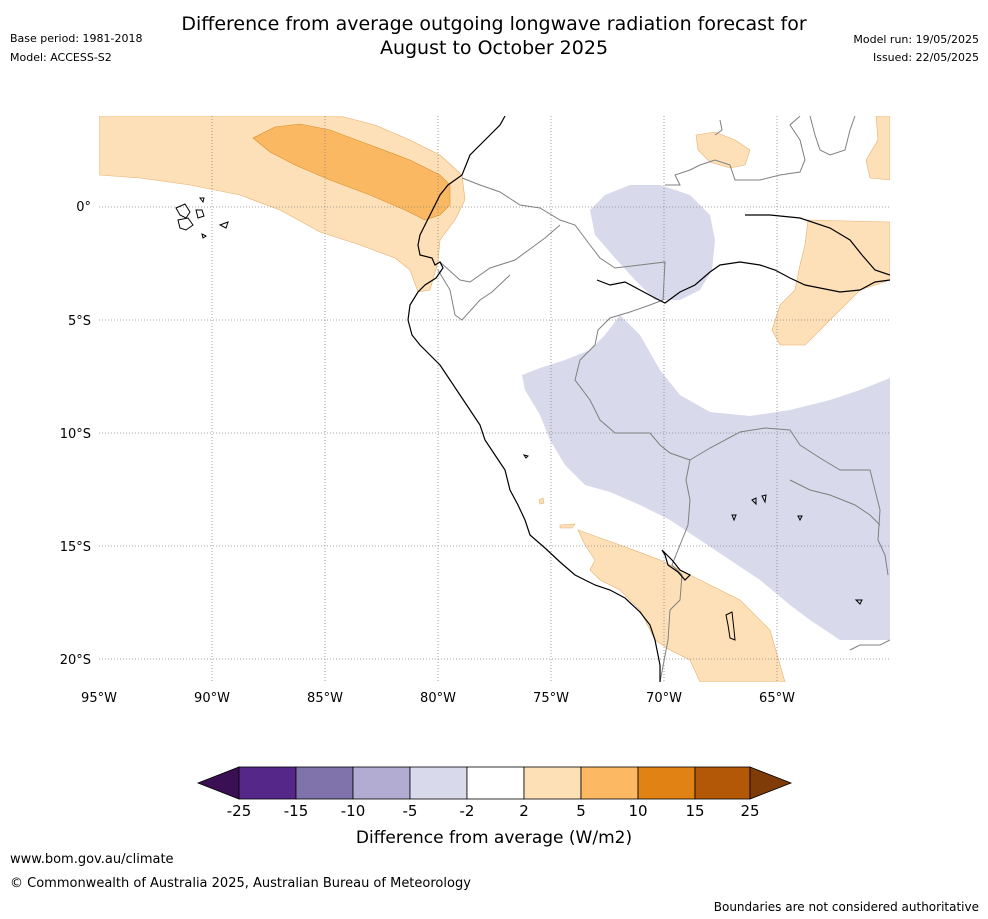  I want to click on colorbar, so click(494, 783).